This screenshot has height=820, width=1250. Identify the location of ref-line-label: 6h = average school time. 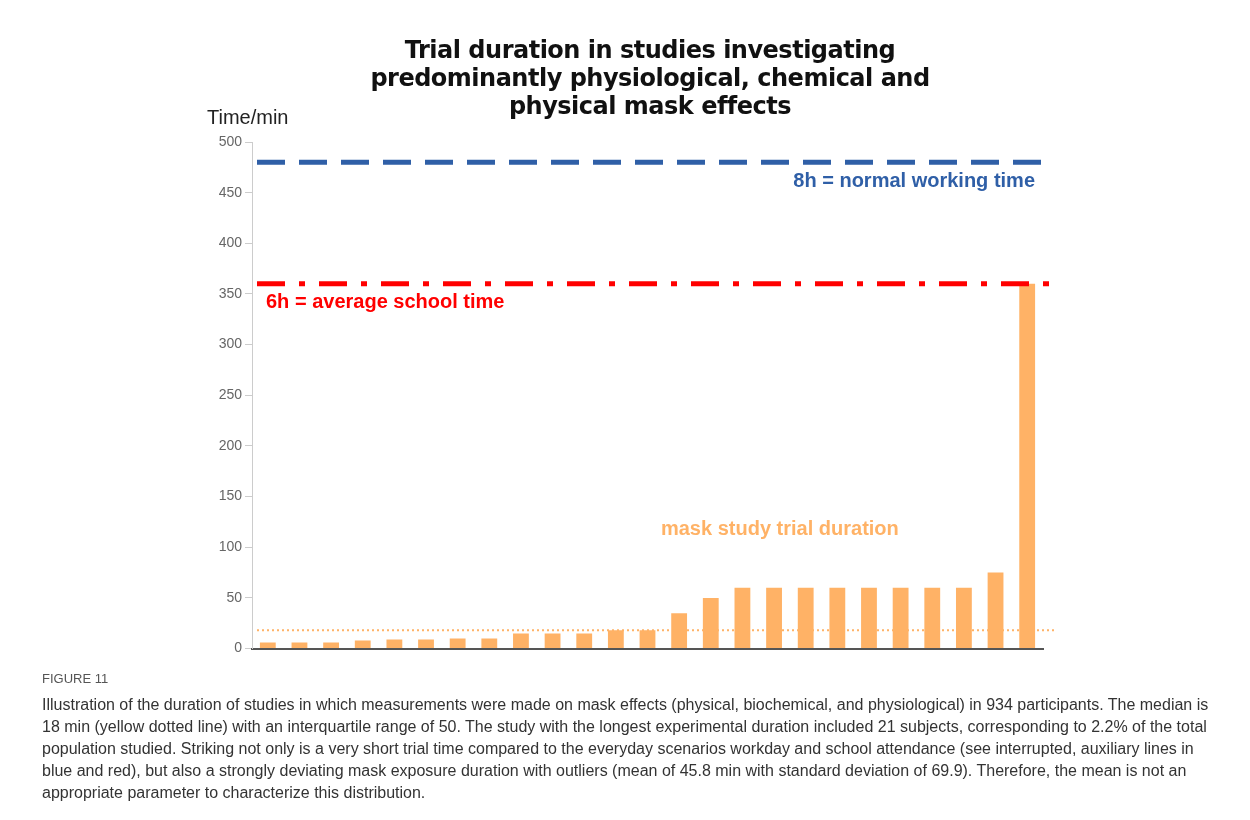
(385, 301).